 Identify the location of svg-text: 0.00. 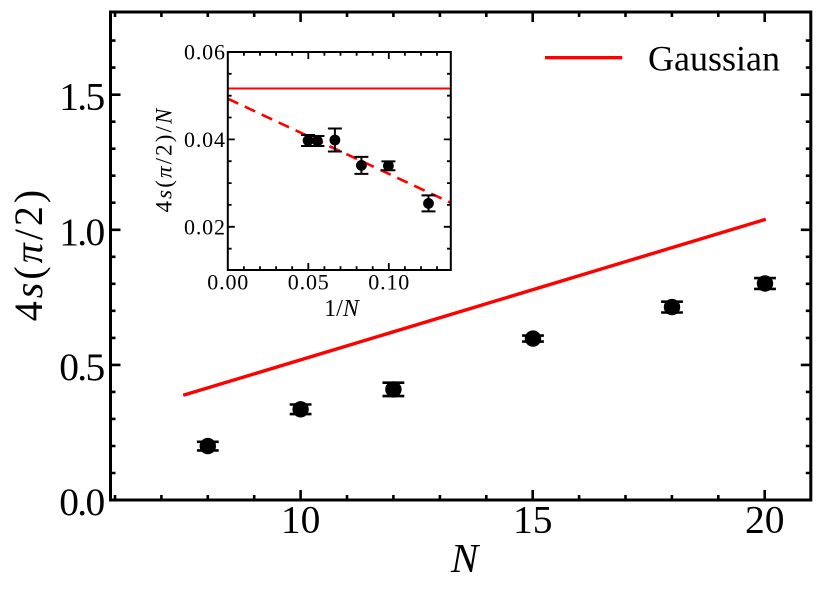
(227, 282).